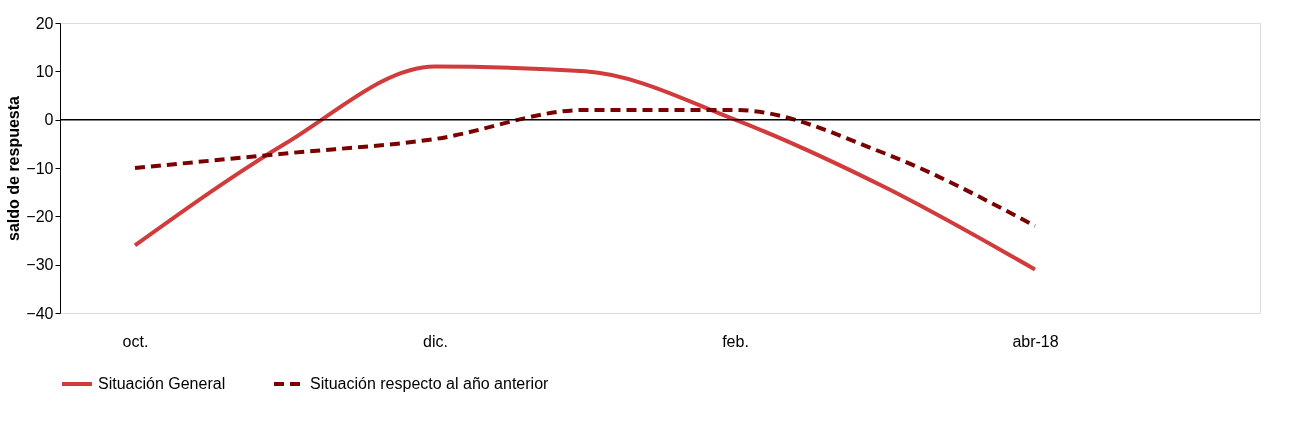 Image resolution: width=1301 pixels, height=423 pixels. What do you see at coordinates (430, 383) in the screenshot?
I see `legend-label: Situación respecto al año anterior` at bounding box center [430, 383].